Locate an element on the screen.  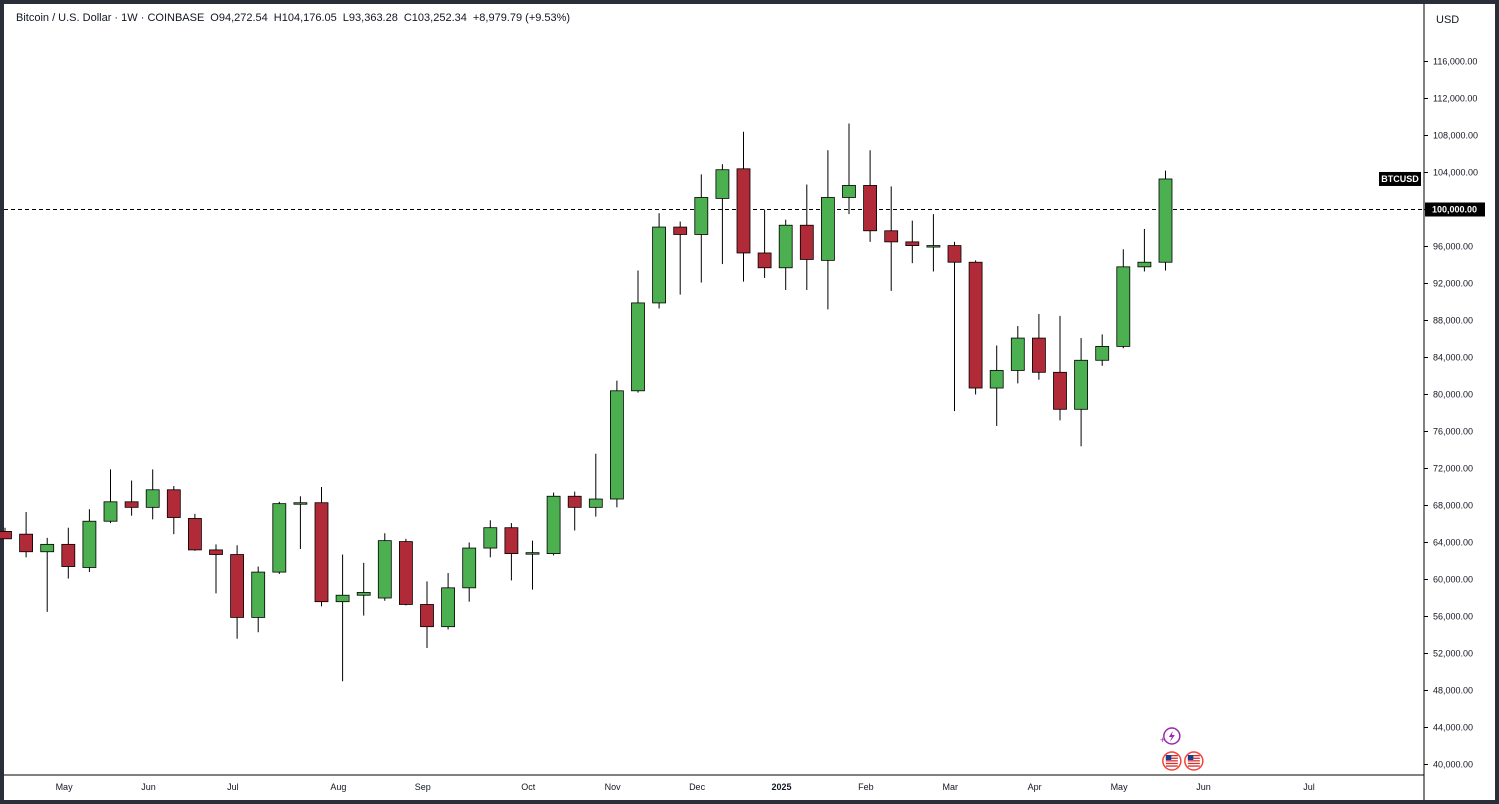
currency-selector: USD is located at coordinates (1448, 20).